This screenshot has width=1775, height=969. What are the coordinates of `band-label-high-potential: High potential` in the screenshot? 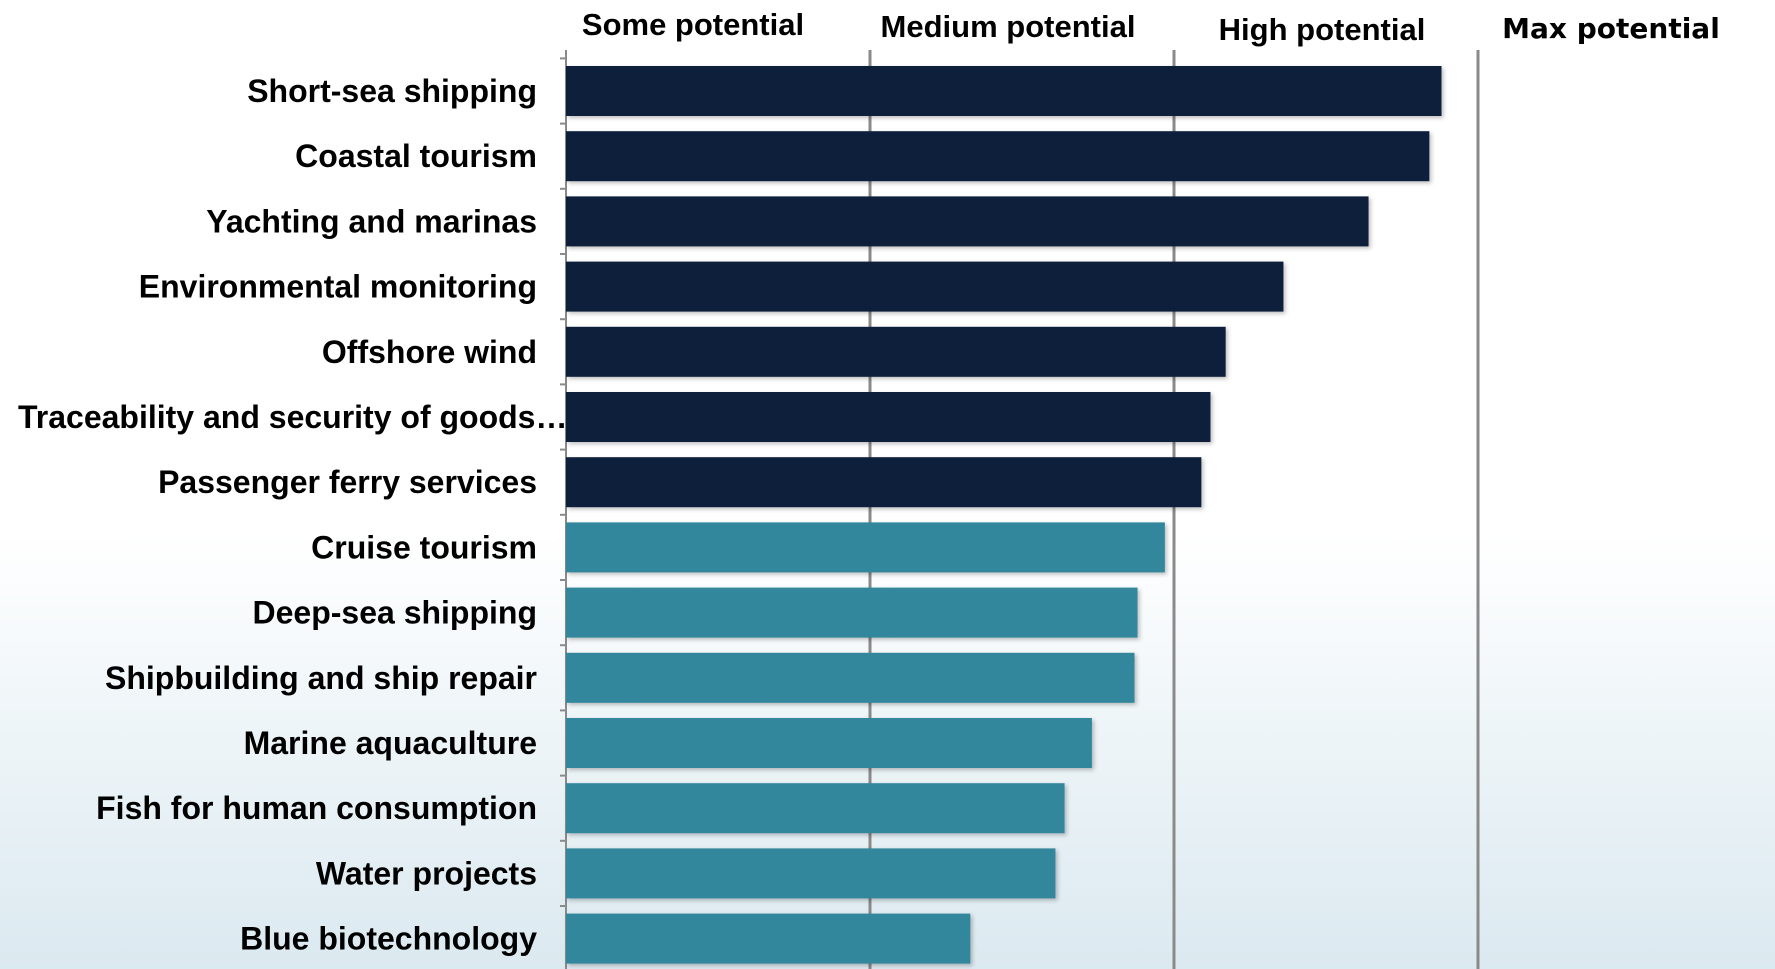 It's located at (1322, 29).